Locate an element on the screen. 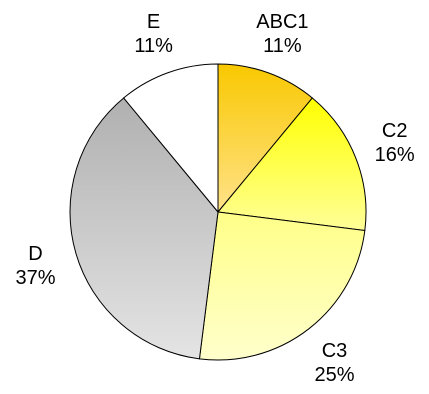 The width and height of the screenshot is (429, 394). pie-slice-abc1 is located at coordinates (265, 138).